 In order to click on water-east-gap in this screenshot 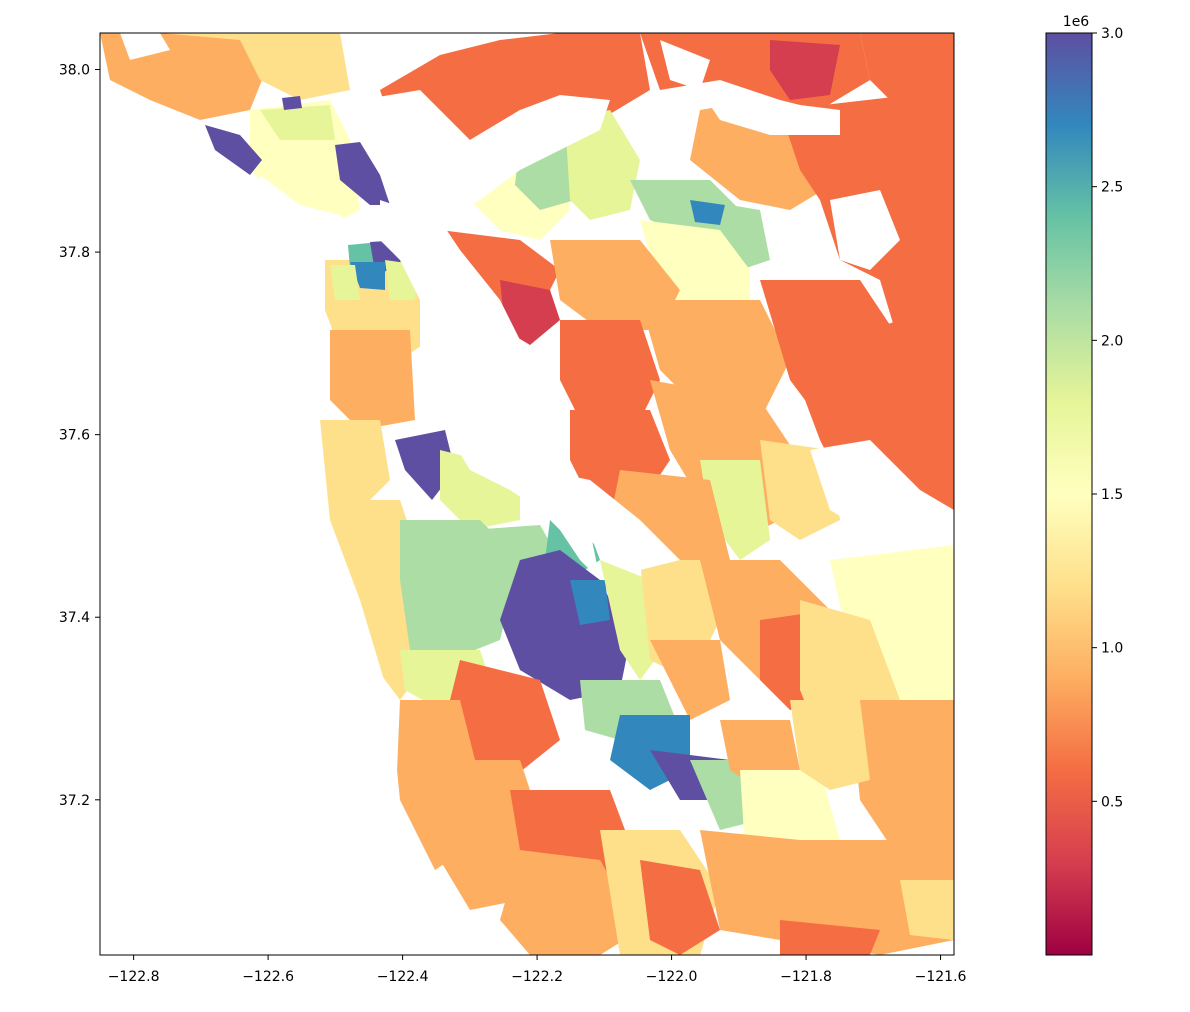, I will do `click(882, 492)`.